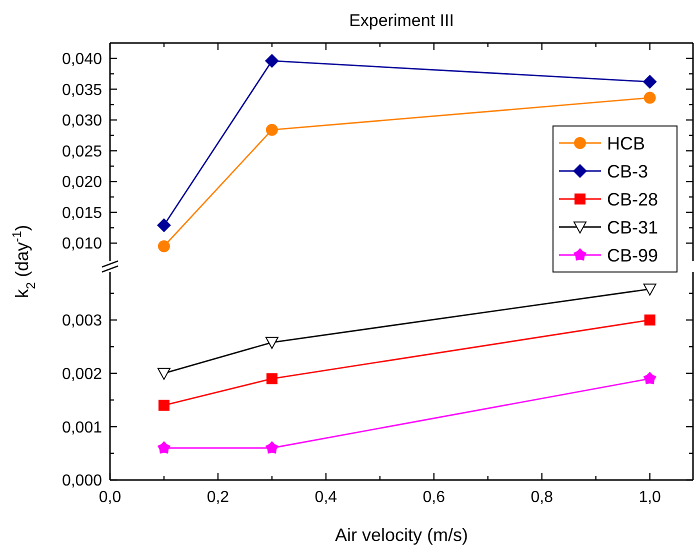 The height and width of the screenshot is (547, 696). What do you see at coordinates (401, 535) in the screenshot?
I see `x-axis-title: Air velocity (m/s)` at bounding box center [401, 535].